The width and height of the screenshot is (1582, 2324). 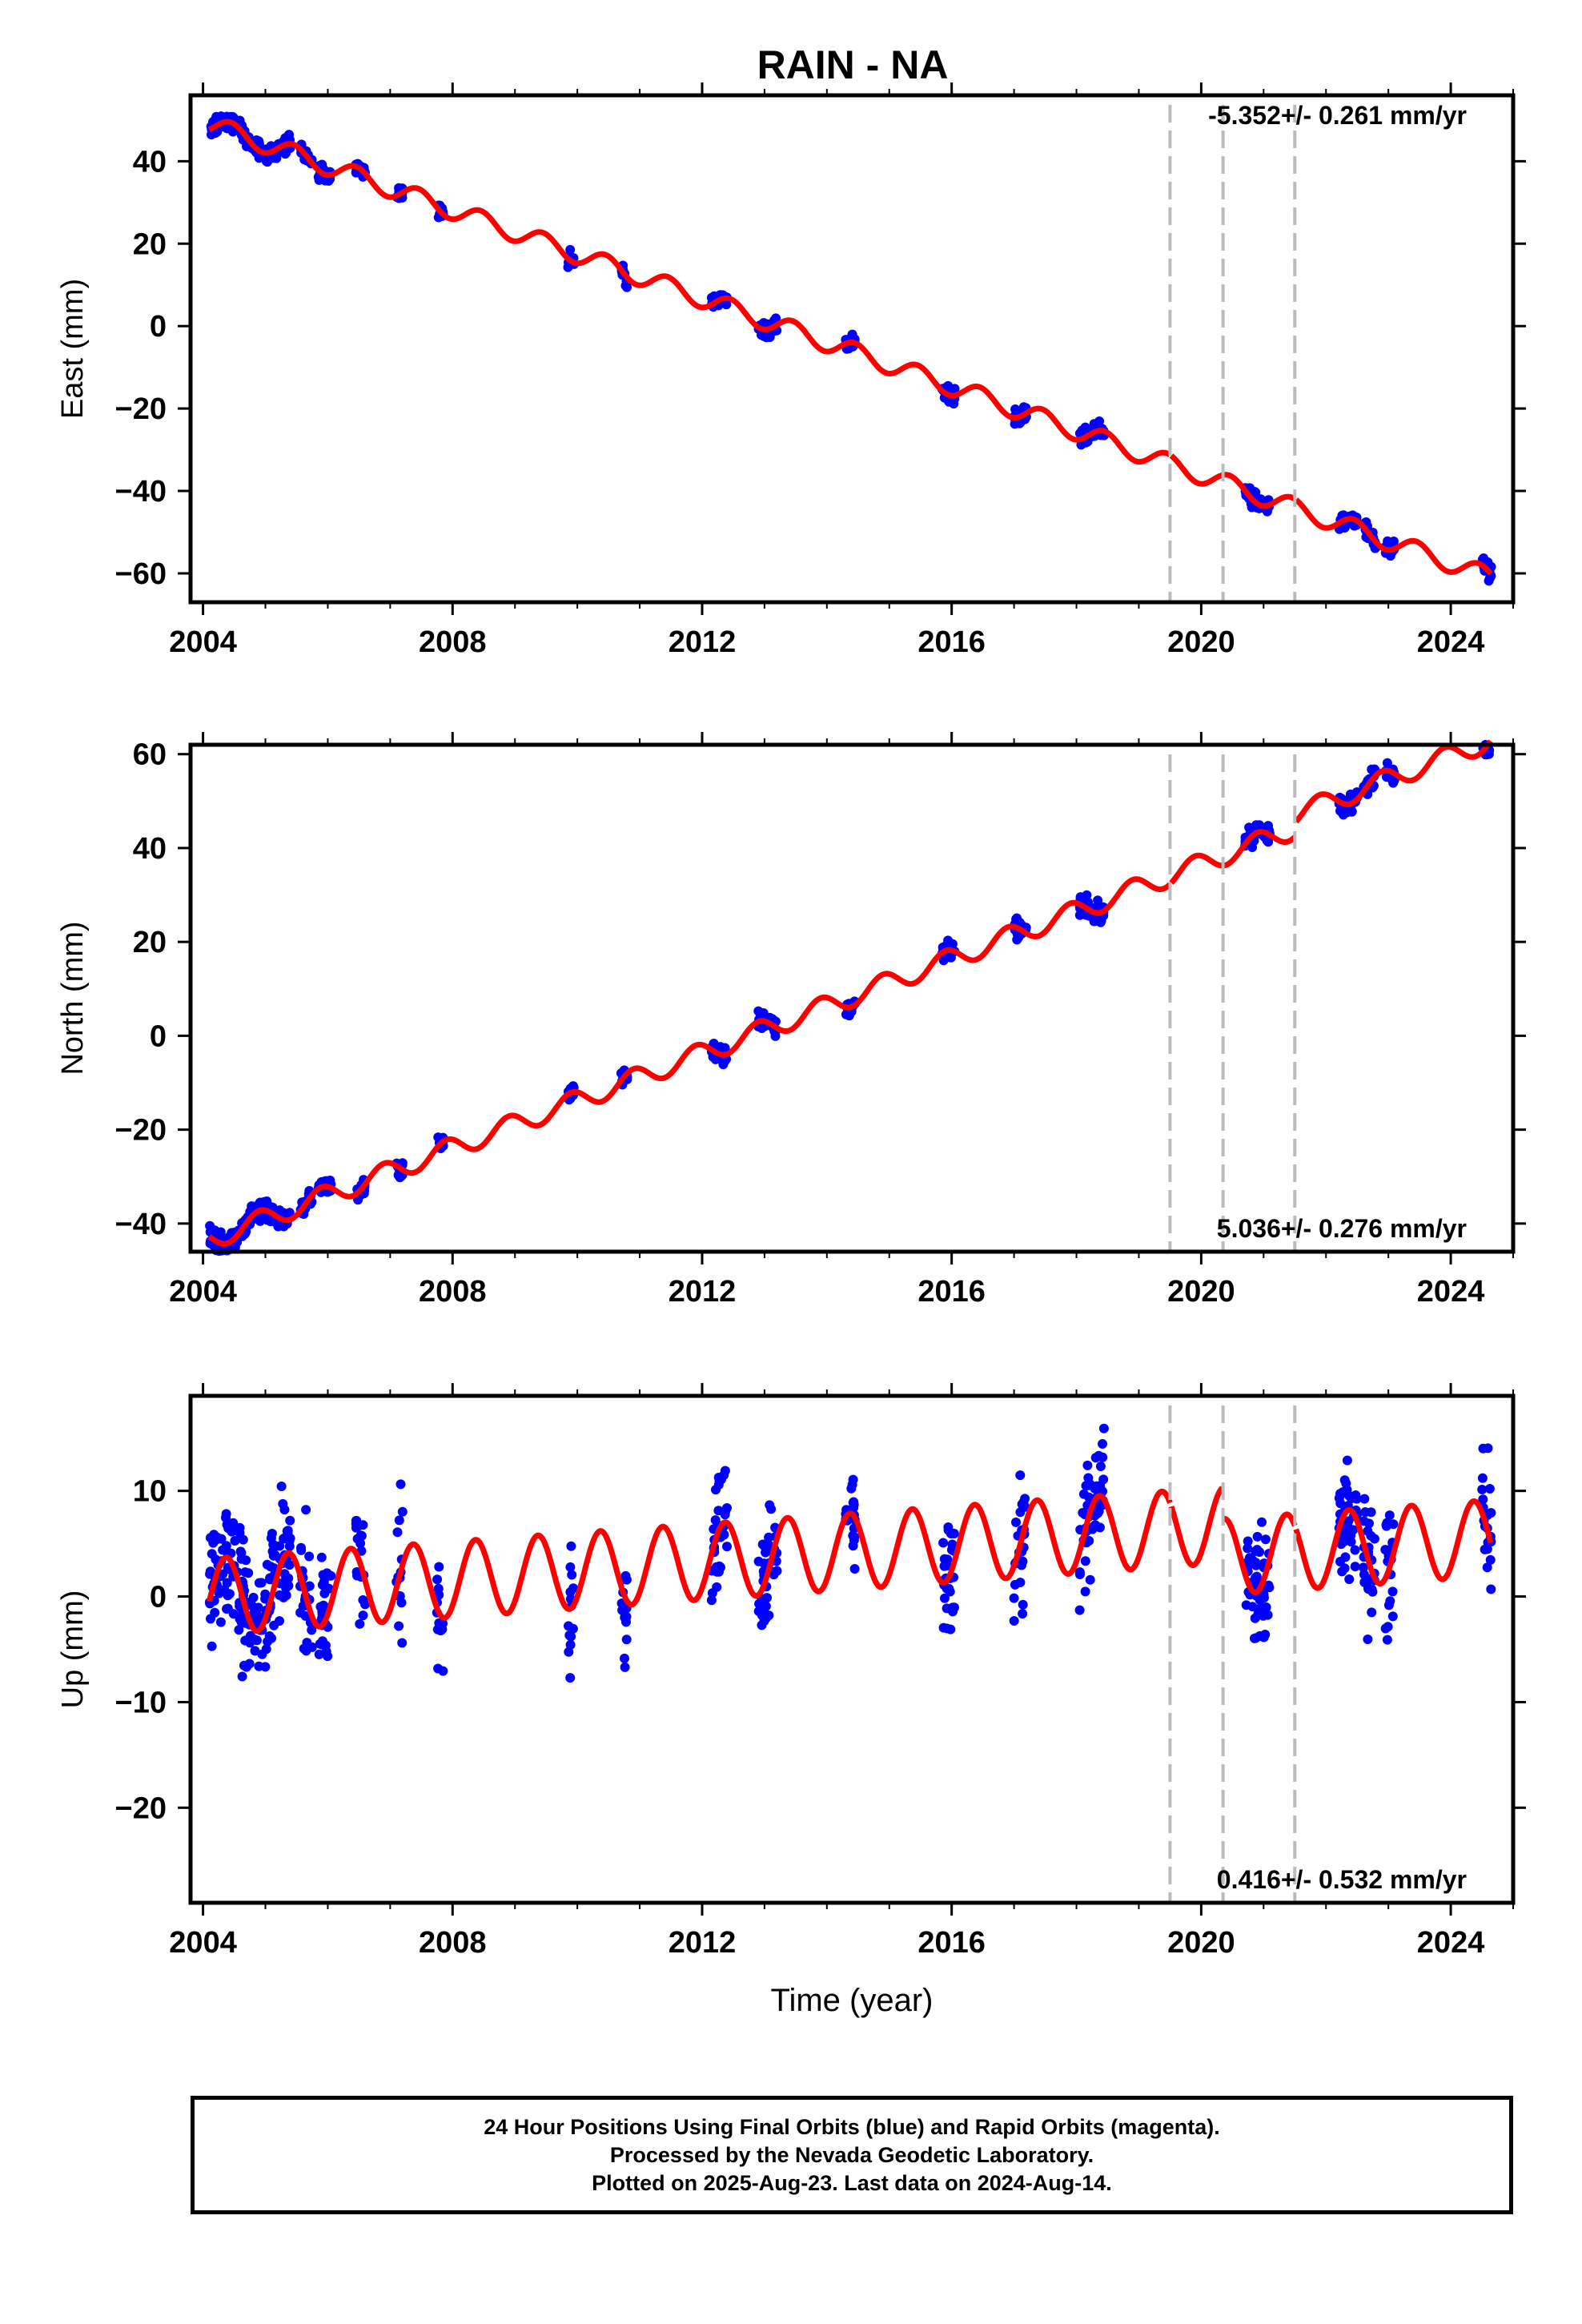 What do you see at coordinates (73, 998) in the screenshot?
I see `y-axis-label: North (mm)` at bounding box center [73, 998].